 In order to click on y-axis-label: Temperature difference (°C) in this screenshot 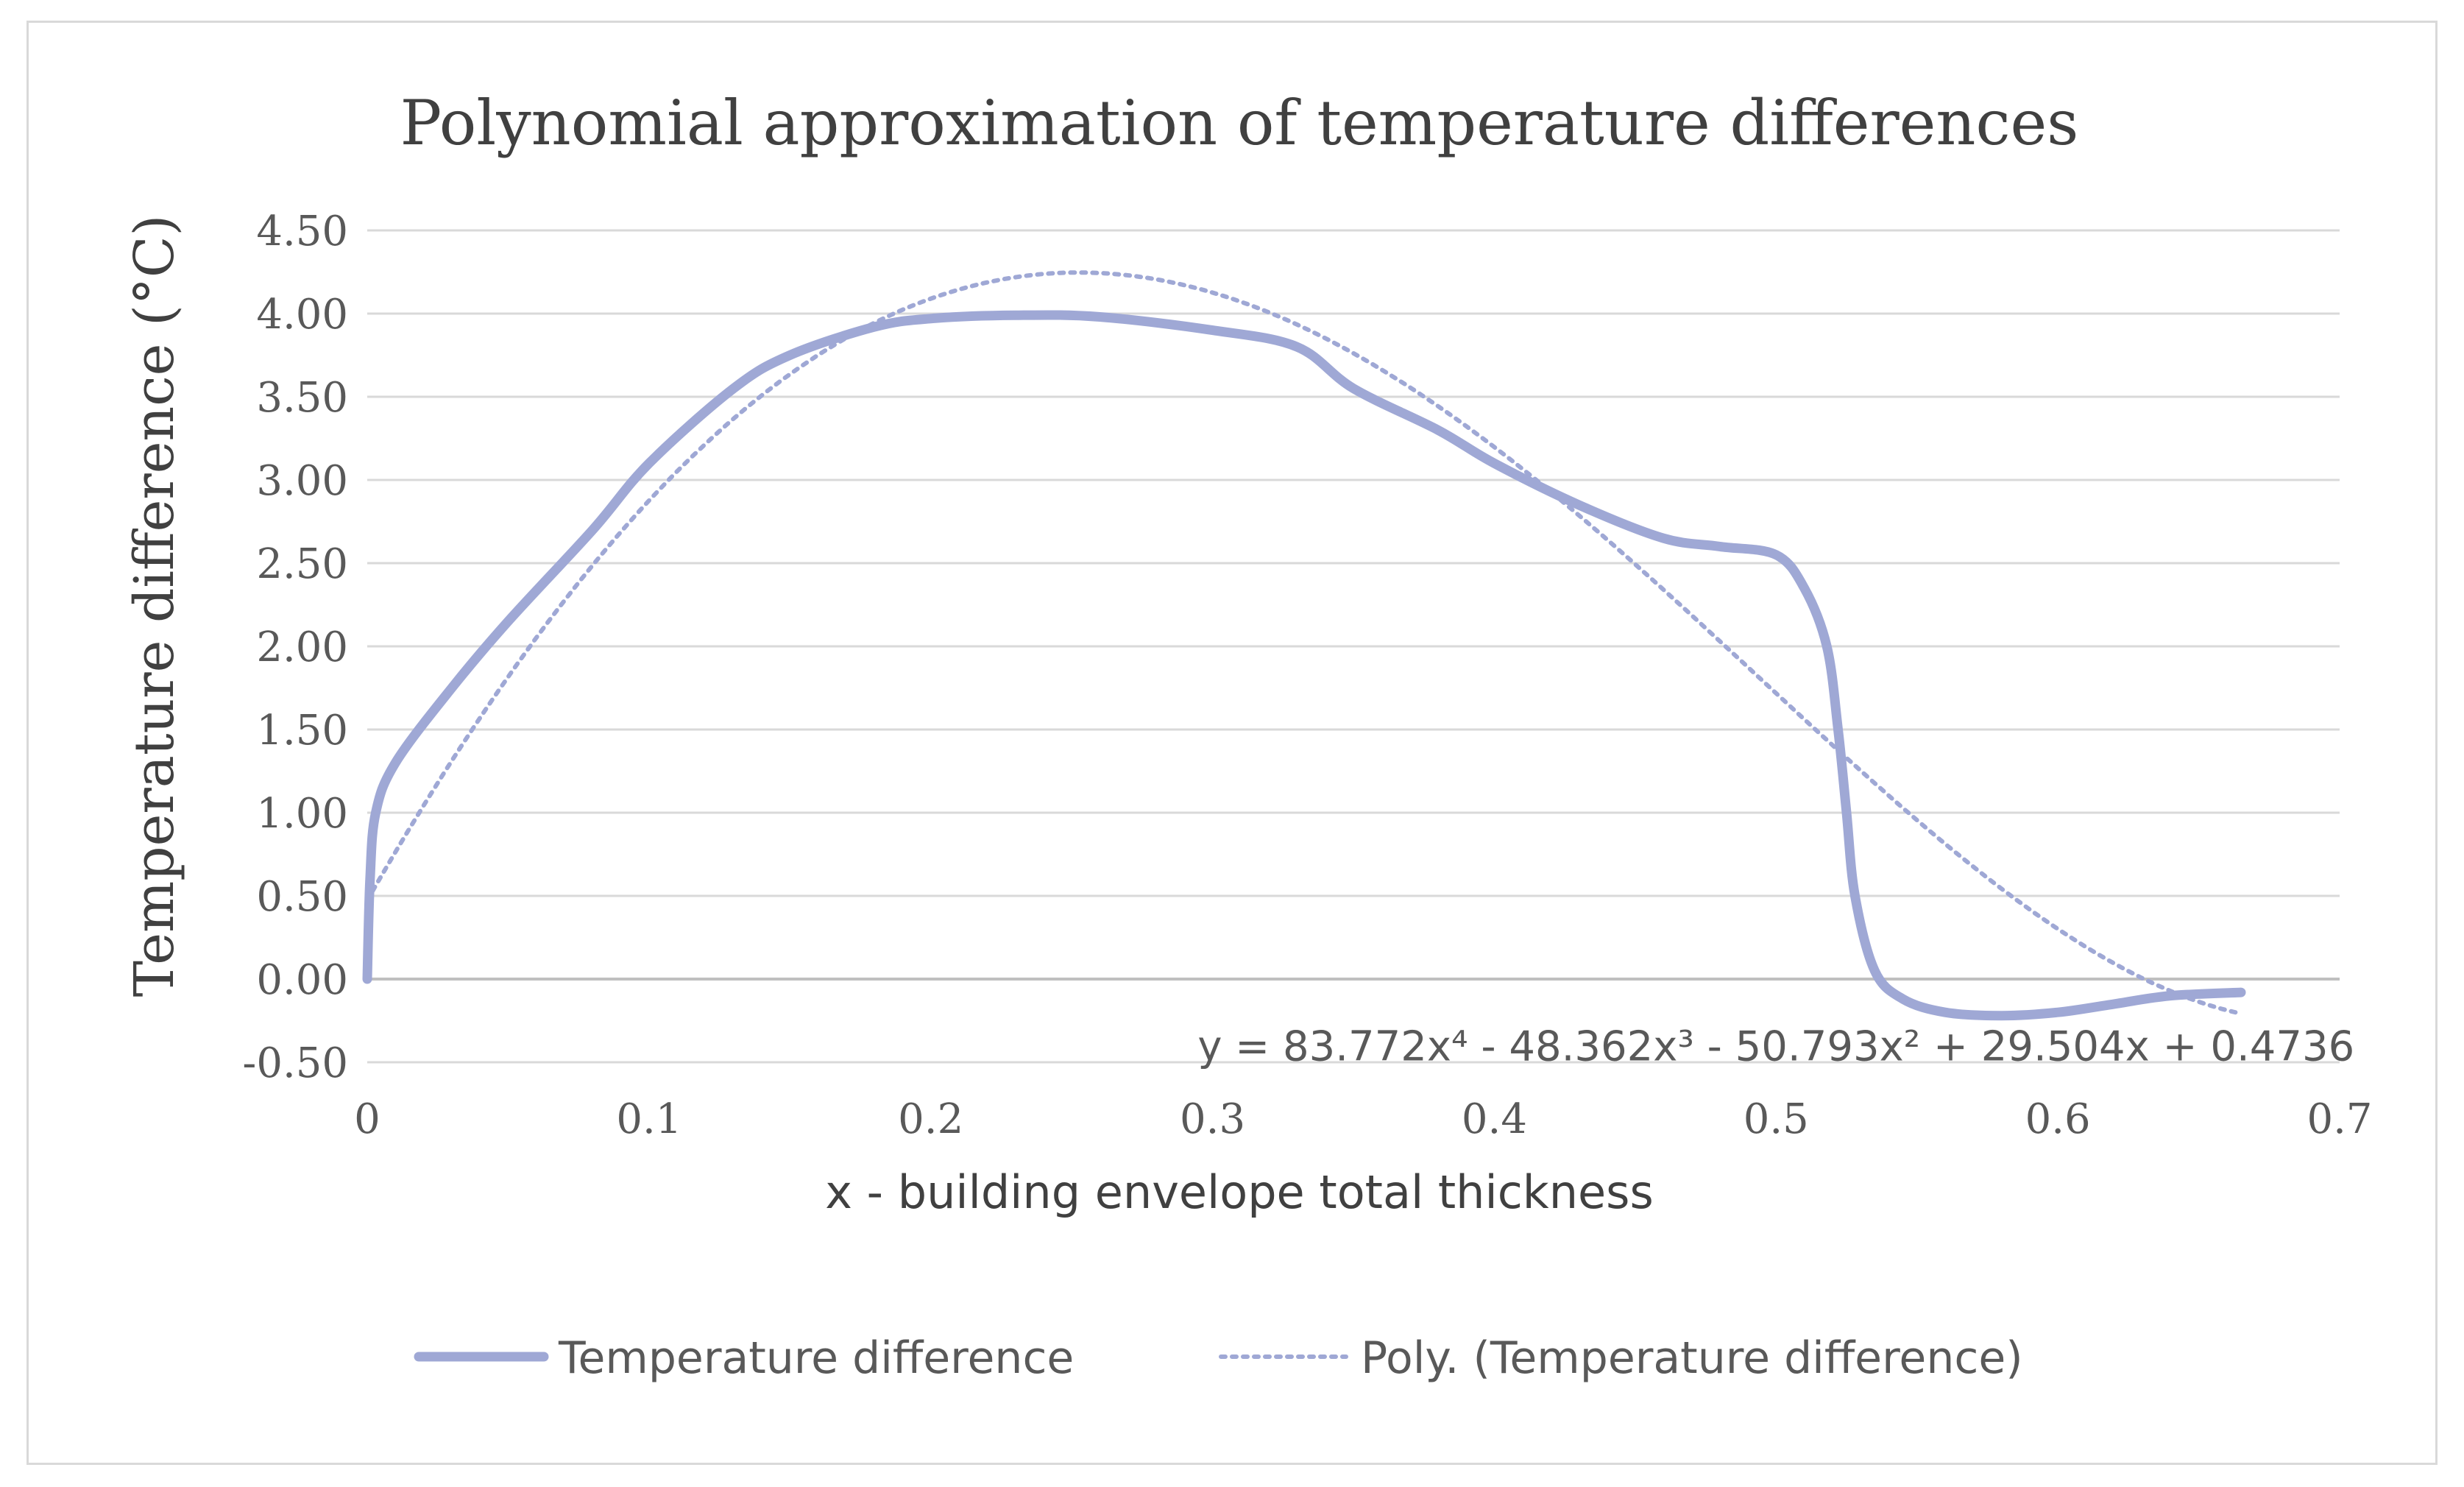, I will do `click(154, 606)`.